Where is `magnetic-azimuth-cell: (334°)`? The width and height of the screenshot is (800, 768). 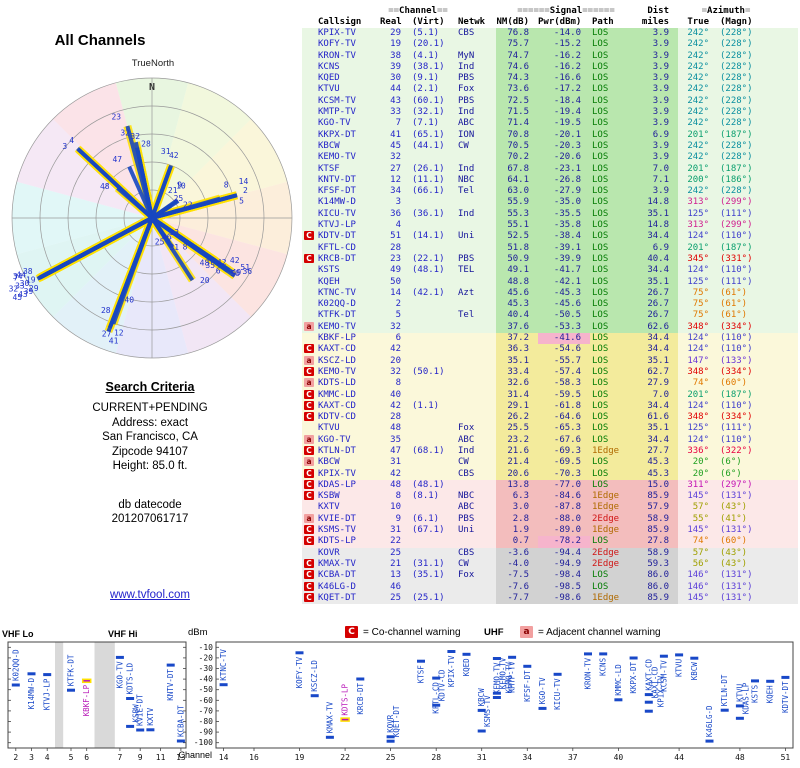
magnetic-azimuth-cell: (334°) is located at coordinates (736, 371).